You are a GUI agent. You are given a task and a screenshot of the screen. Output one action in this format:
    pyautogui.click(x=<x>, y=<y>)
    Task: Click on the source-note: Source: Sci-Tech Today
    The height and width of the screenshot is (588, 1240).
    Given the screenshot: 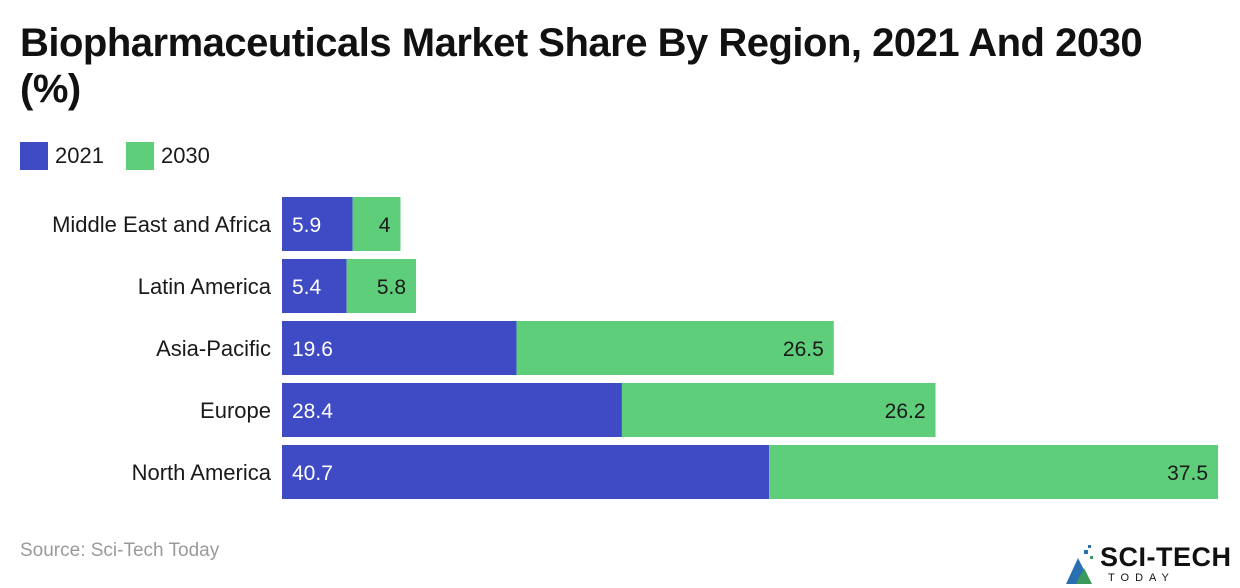 What is the action you would take?
    pyautogui.click(x=120, y=550)
    